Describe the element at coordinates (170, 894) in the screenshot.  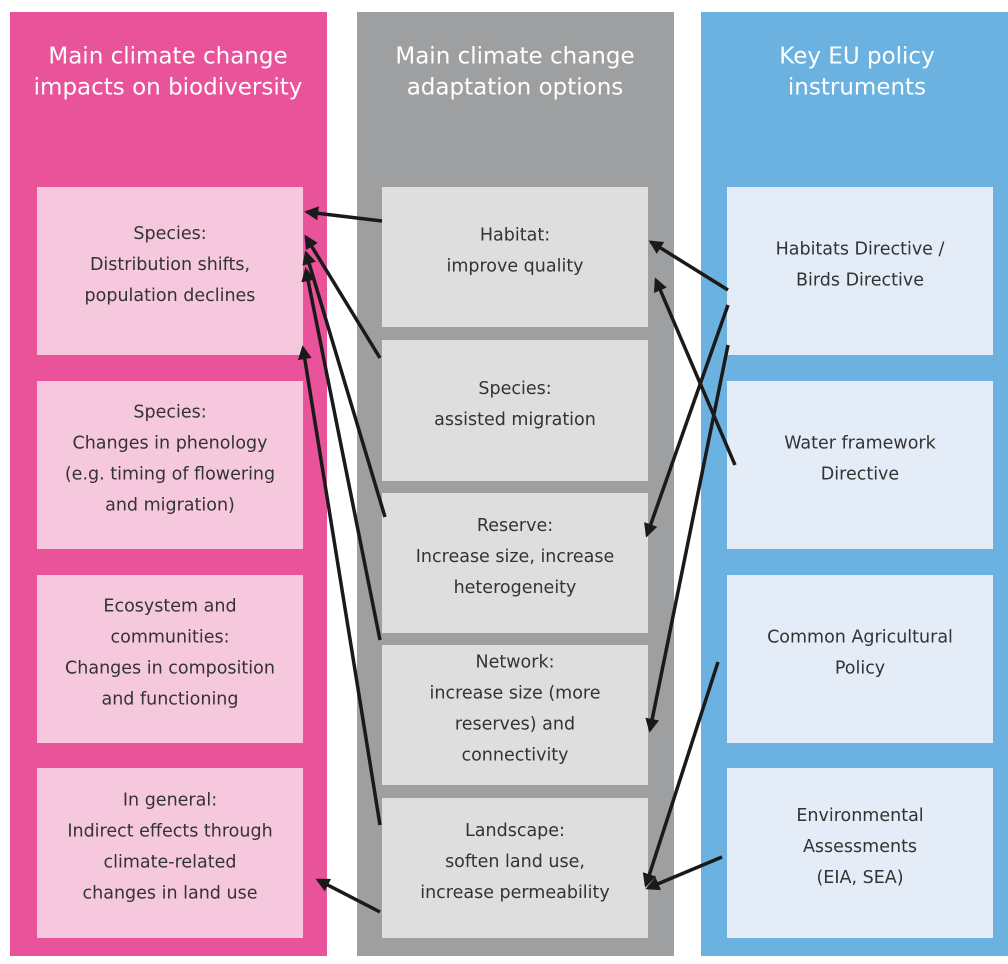
I see `box-text: changes in land use` at that location.